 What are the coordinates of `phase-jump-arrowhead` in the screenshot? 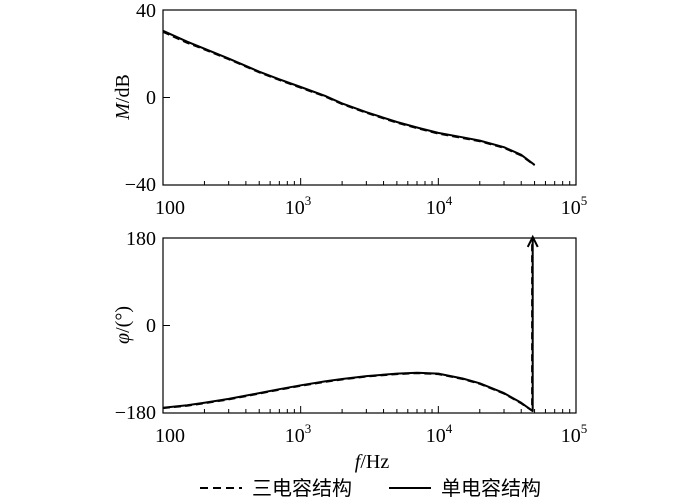 It's located at (532, 241).